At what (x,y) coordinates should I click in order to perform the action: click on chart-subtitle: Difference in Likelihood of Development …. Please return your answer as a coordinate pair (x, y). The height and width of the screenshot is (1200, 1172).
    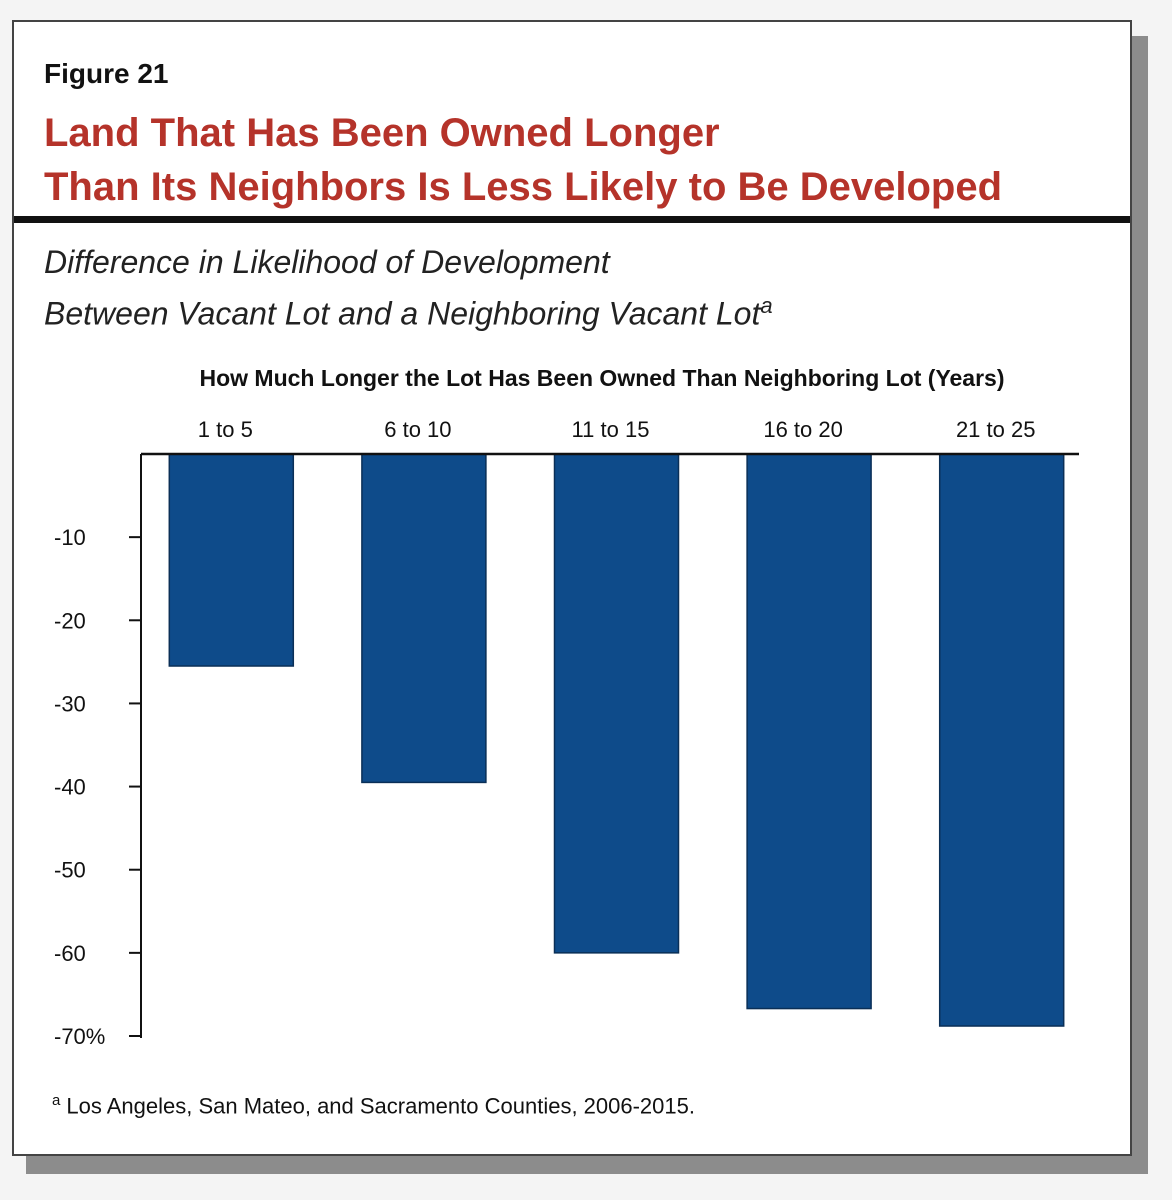
    Looking at the image, I should click on (574, 288).